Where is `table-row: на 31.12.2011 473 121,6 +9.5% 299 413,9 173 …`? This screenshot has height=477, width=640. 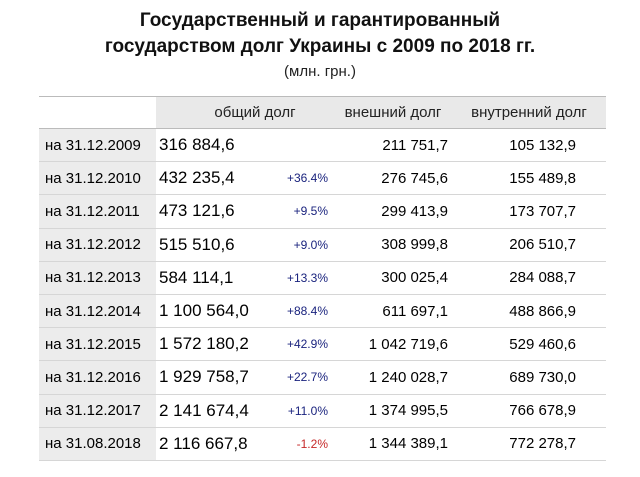 table-row: на 31.12.2011 473 121,6 +9.5% 299 413,9 173 … is located at coordinates (322, 211).